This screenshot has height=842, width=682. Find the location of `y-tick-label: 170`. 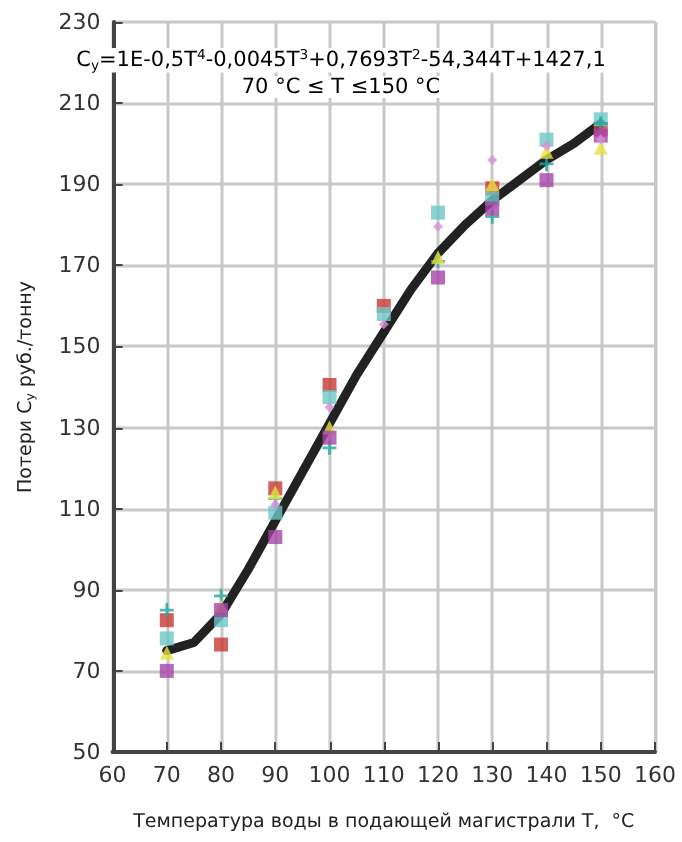

y-tick-label: 170 is located at coordinates (79, 265).